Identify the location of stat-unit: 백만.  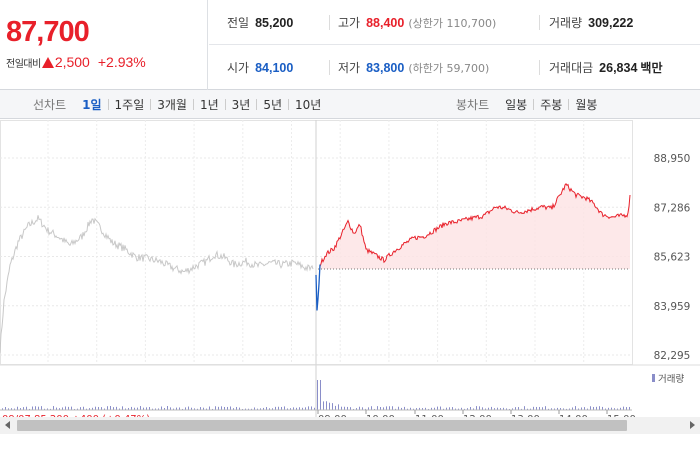
(651, 68).